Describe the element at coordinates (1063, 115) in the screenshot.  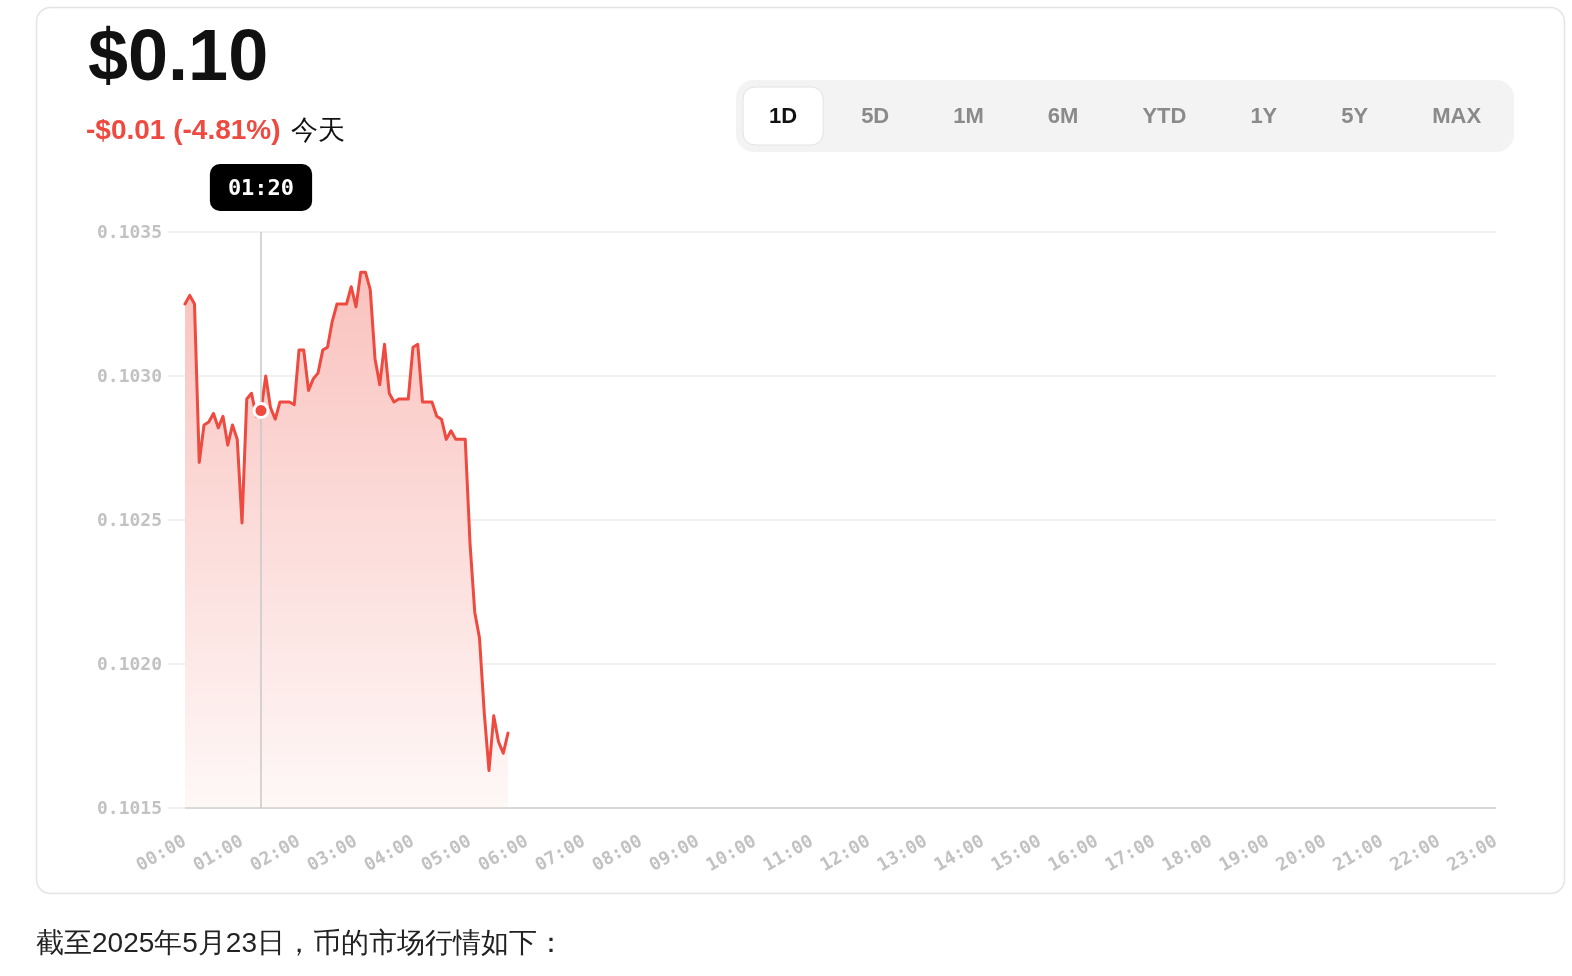
I see `button-label: 6M` at that location.